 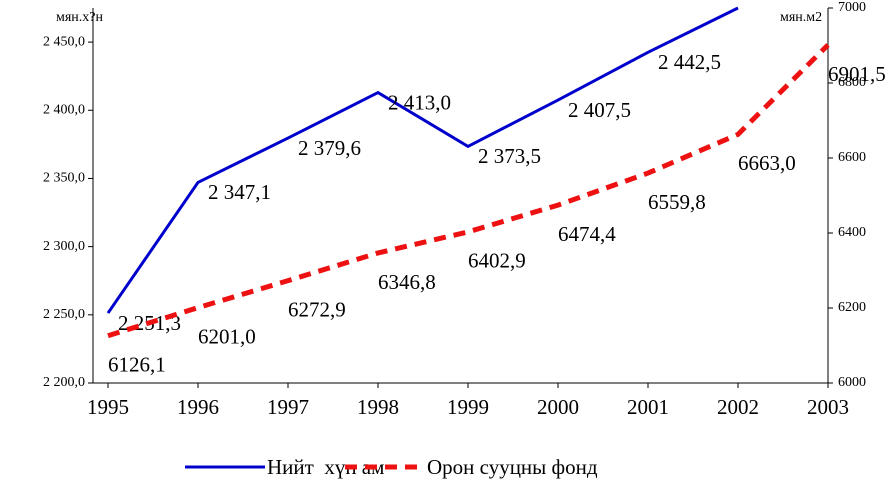 What do you see at coordinates (108, 407) in the screenshot?
I see `x-tick-label: 1995` at bounding box center [108, 407].